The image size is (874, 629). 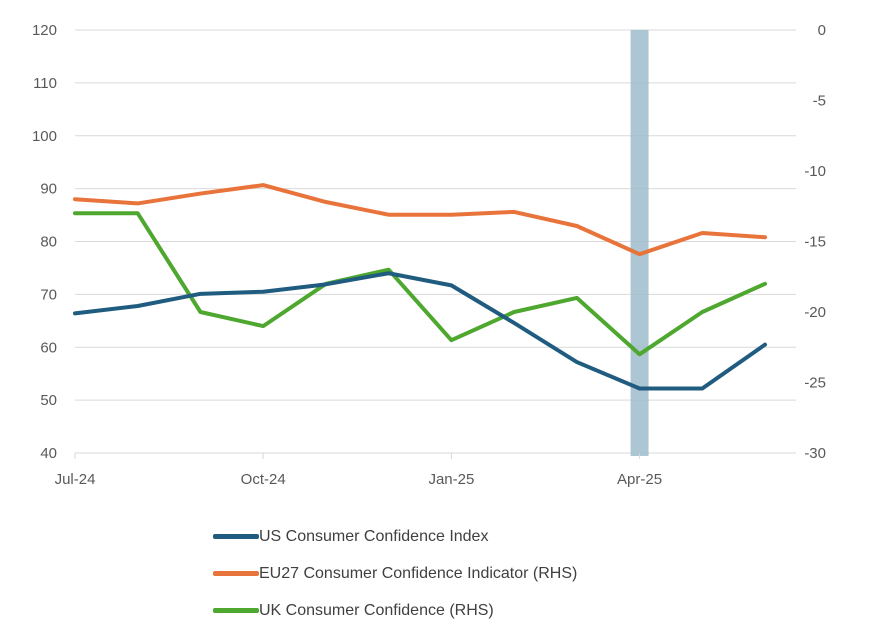 What do you see at coordinates (376, 610) in the screenshot?
I see `legend-label-uk: UK Consumer Confidence (RHS)` at bounding box center [376, 610].